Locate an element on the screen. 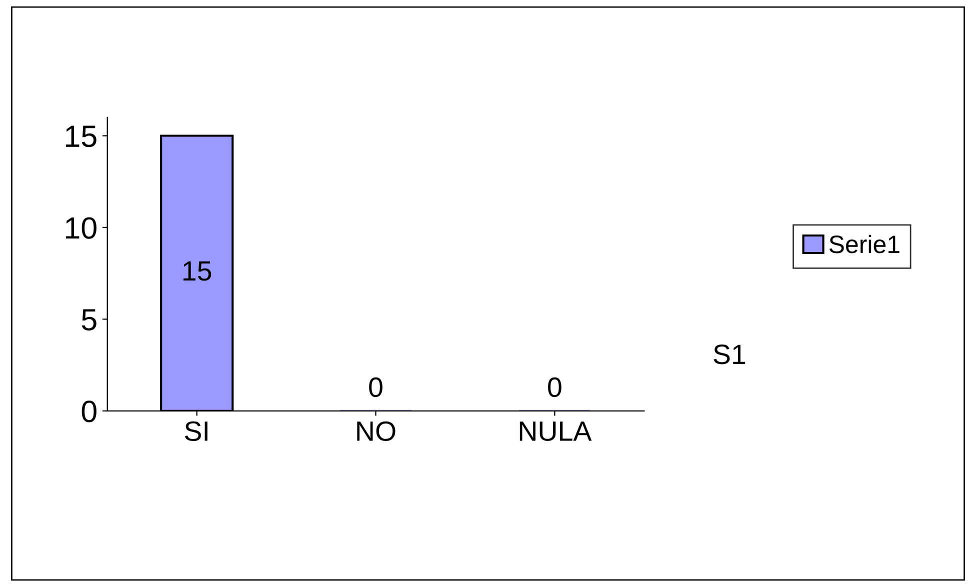  text: S1 is located at coordinates (730, 354).